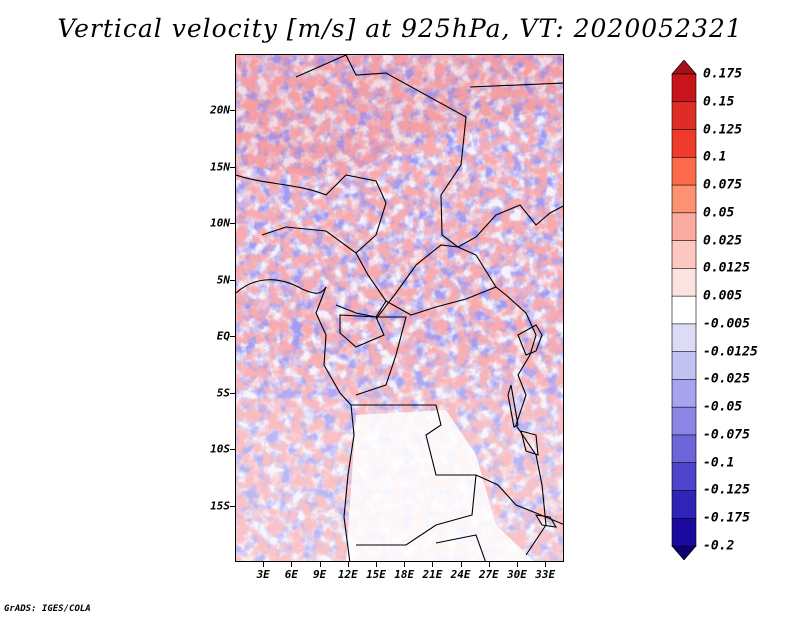  Describe the element at coordinates (404, 574) in the screenshot. I see `lon-tick-label: 18E` at that location.